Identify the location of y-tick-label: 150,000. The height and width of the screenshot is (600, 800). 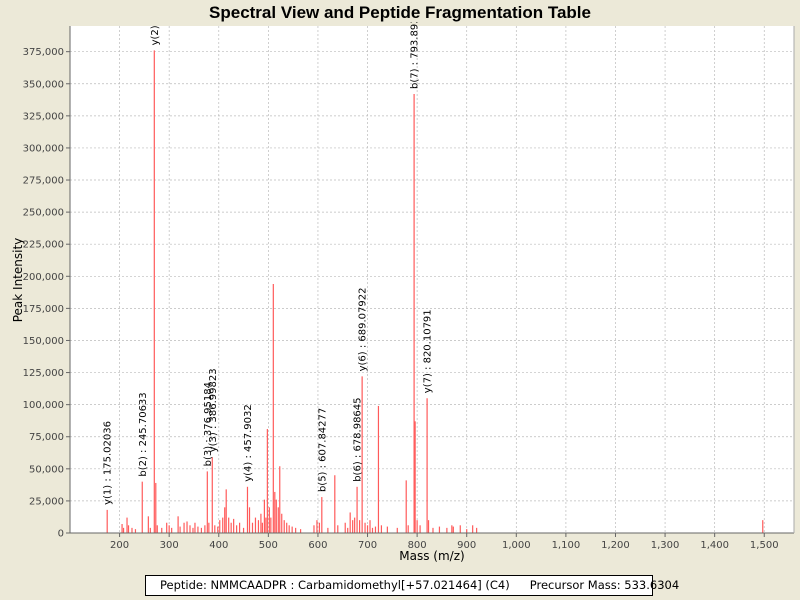
(43, 341).